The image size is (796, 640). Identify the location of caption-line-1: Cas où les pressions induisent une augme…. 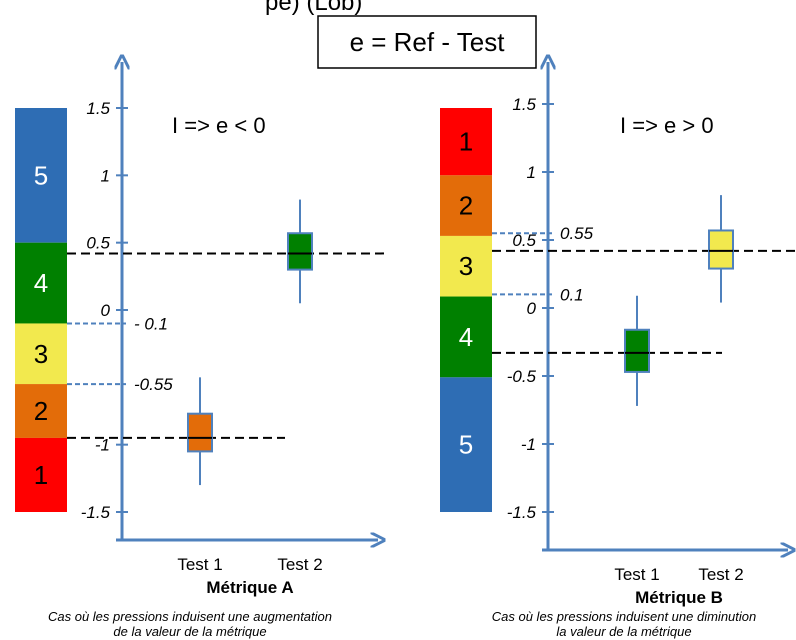
(190, 616).